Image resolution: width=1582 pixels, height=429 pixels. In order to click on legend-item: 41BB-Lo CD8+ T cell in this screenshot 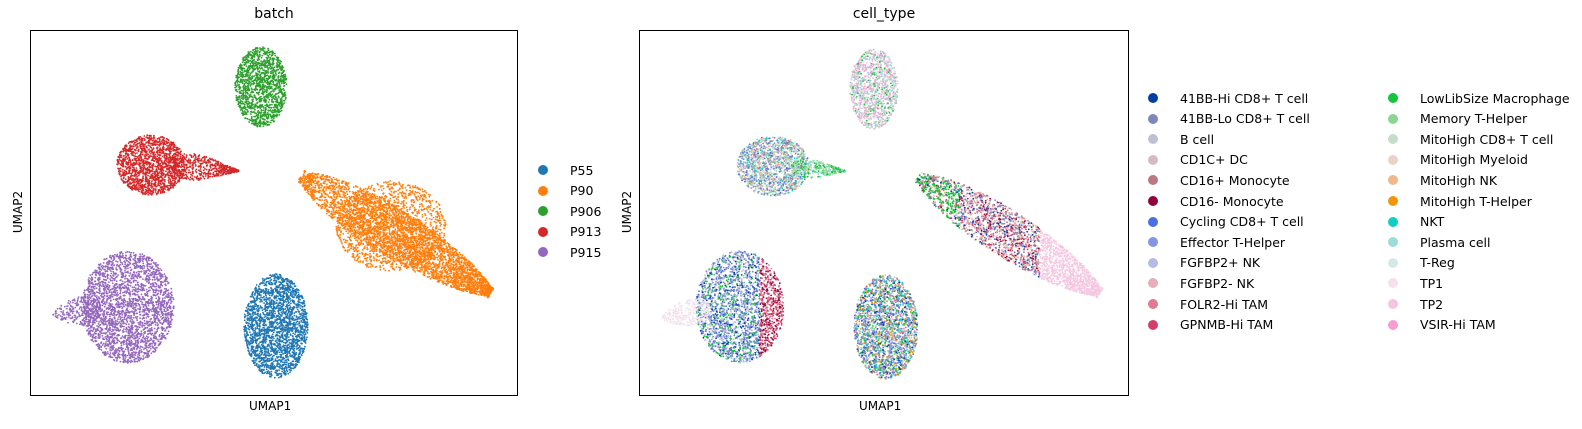, I will do `click(1229, 119)`.